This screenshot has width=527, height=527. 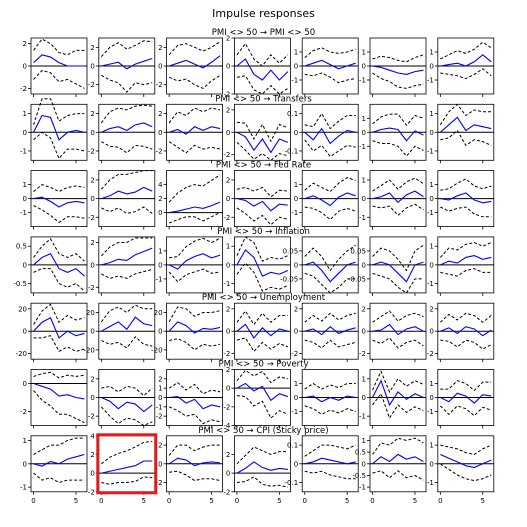 What do you see at coordinates (50, 266) in the screenshot?
I see `irf-panel: -0.5 0 0.5` at bounding box center [50, 266].